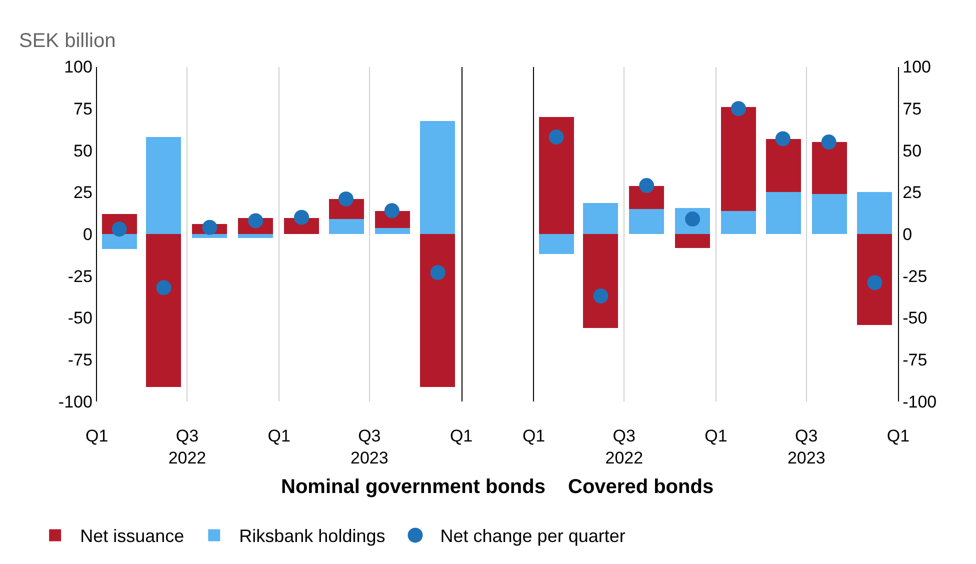 The height and width of the screenshot is (564, 976). What do you see at coordinates (78, 67) in the screenshot?
I see `y-tick-label: 100` at bounding box center [78, 67].